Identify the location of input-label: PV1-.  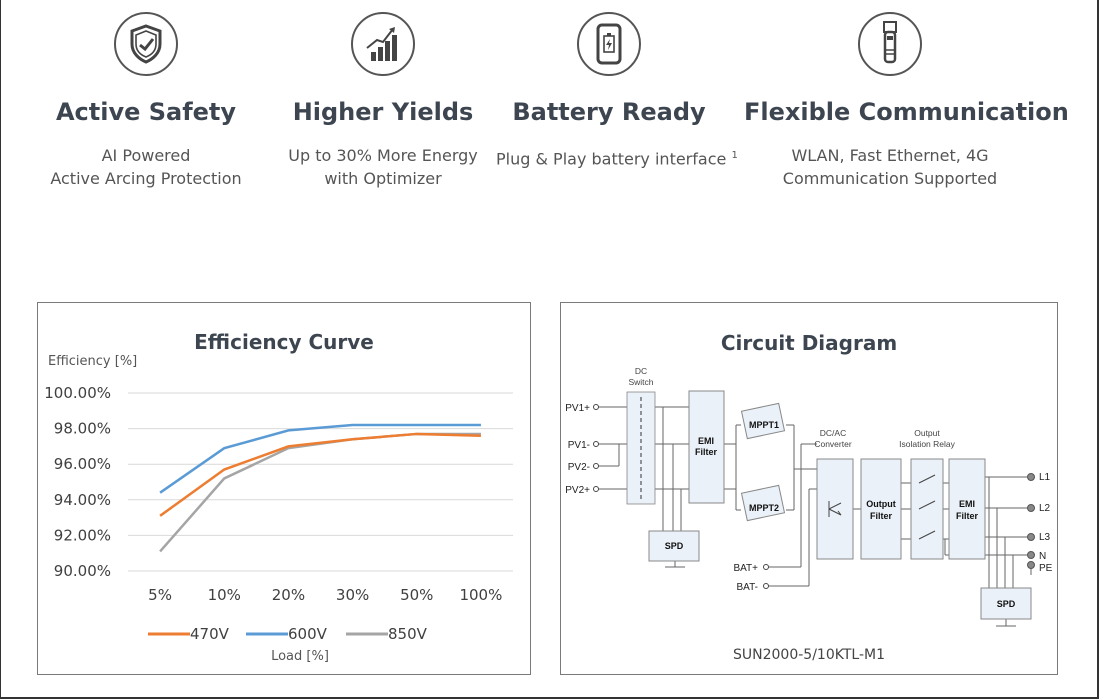
(579, 445).